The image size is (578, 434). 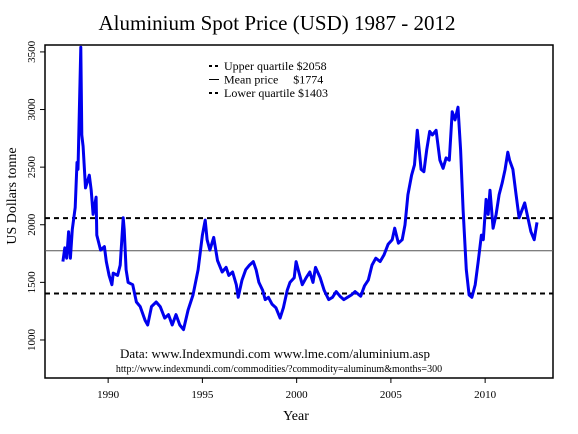 I want to click on y-tick-label: 2500, so click(x=32, y=167).